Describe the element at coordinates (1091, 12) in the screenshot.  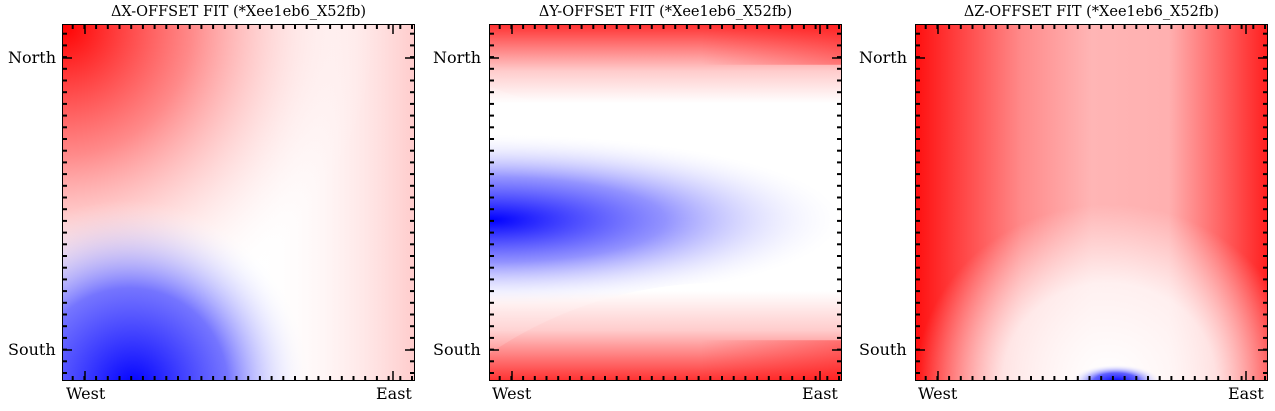
I see `chart-title: ΔZ-OFFSET FIT (*Xee1eb6_X52fb)` at that location.